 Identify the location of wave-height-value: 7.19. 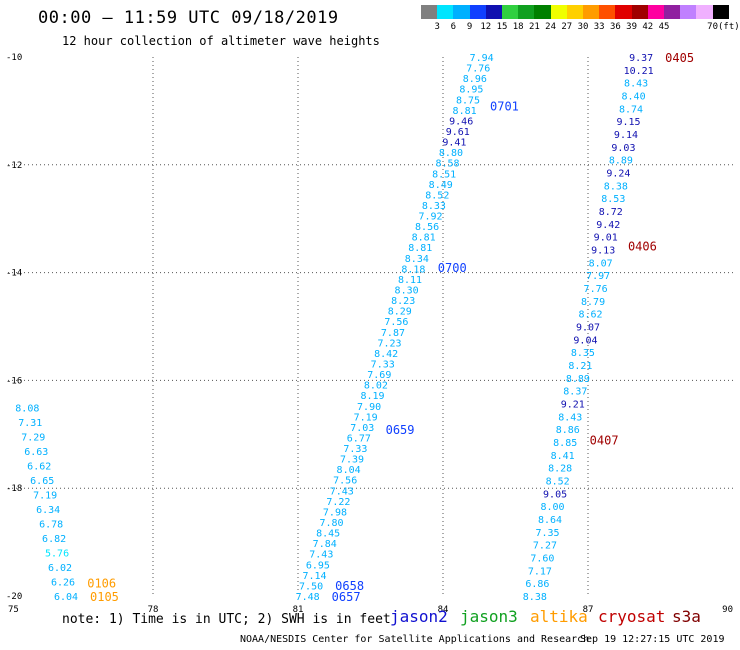
(45, 495).